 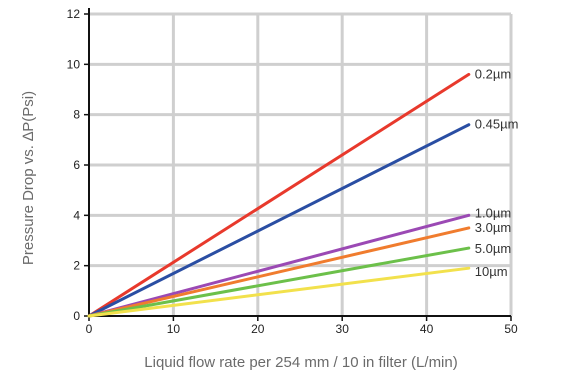 I want to click on x-tick-label: 40, so click(x=427, y=329).